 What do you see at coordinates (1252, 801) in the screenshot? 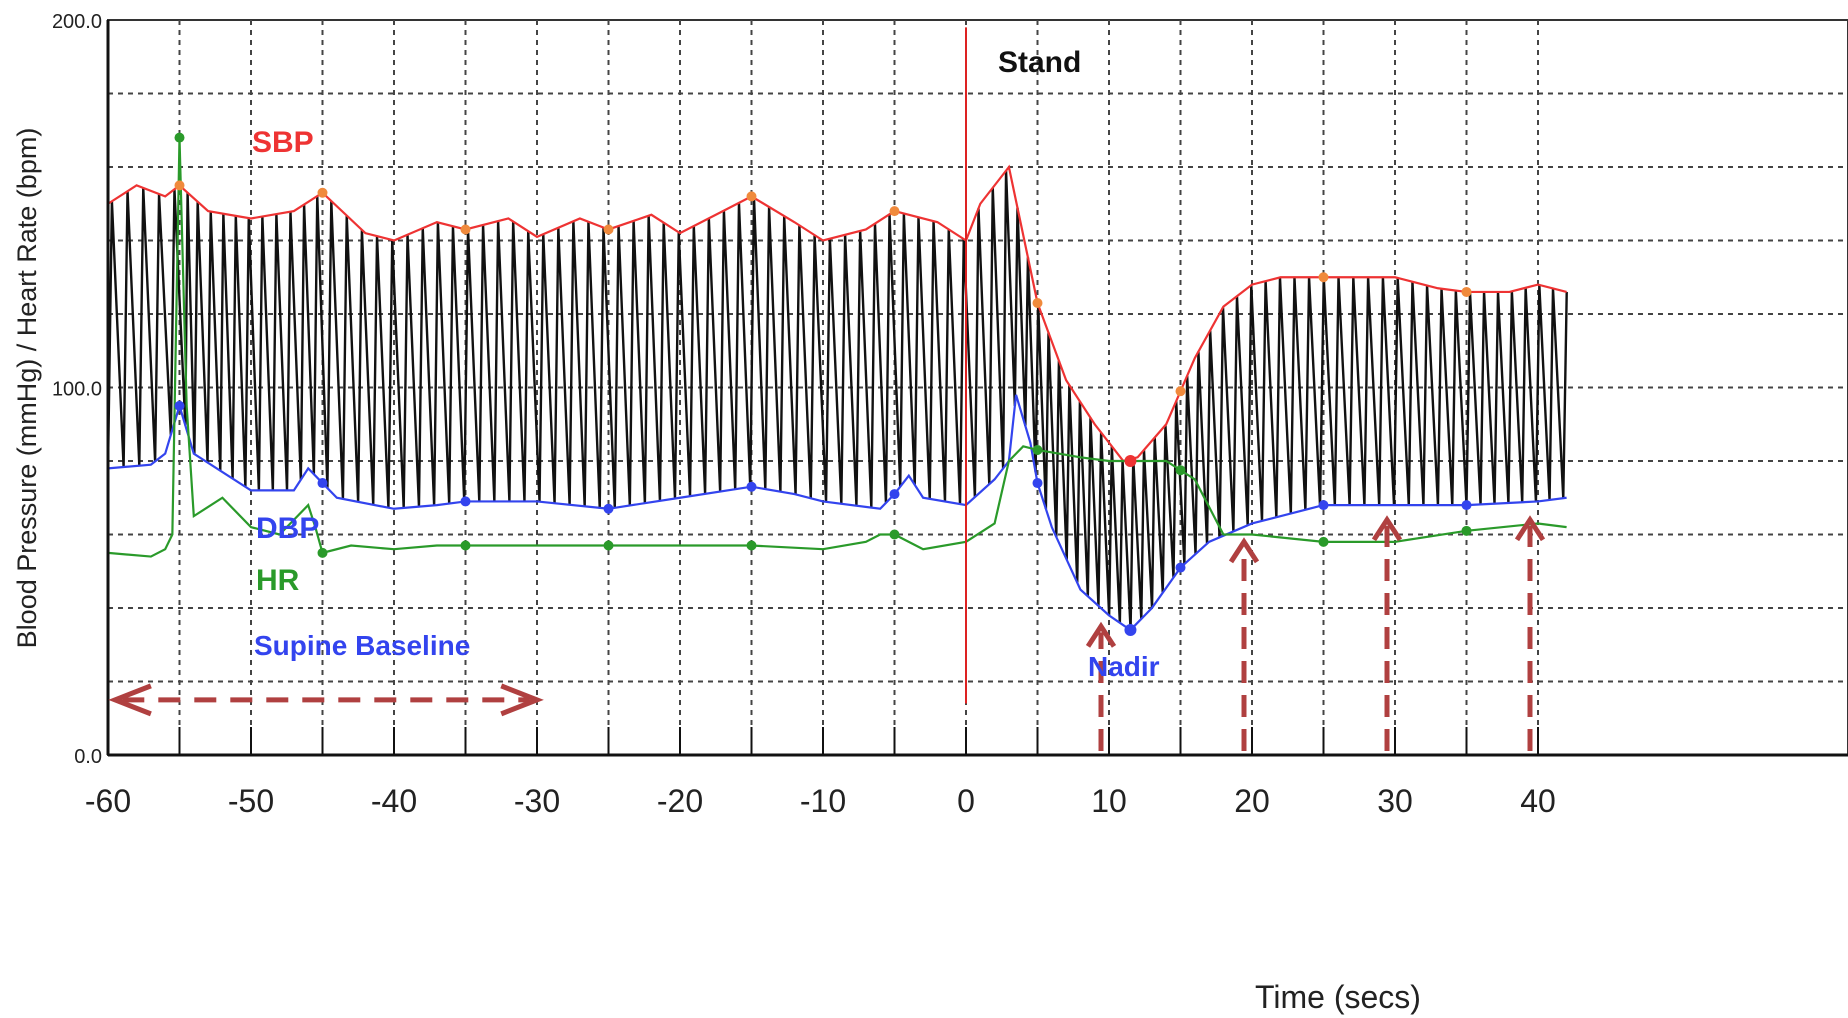
I see `x-tick-label: 20` at bounding box center [1252, 801].